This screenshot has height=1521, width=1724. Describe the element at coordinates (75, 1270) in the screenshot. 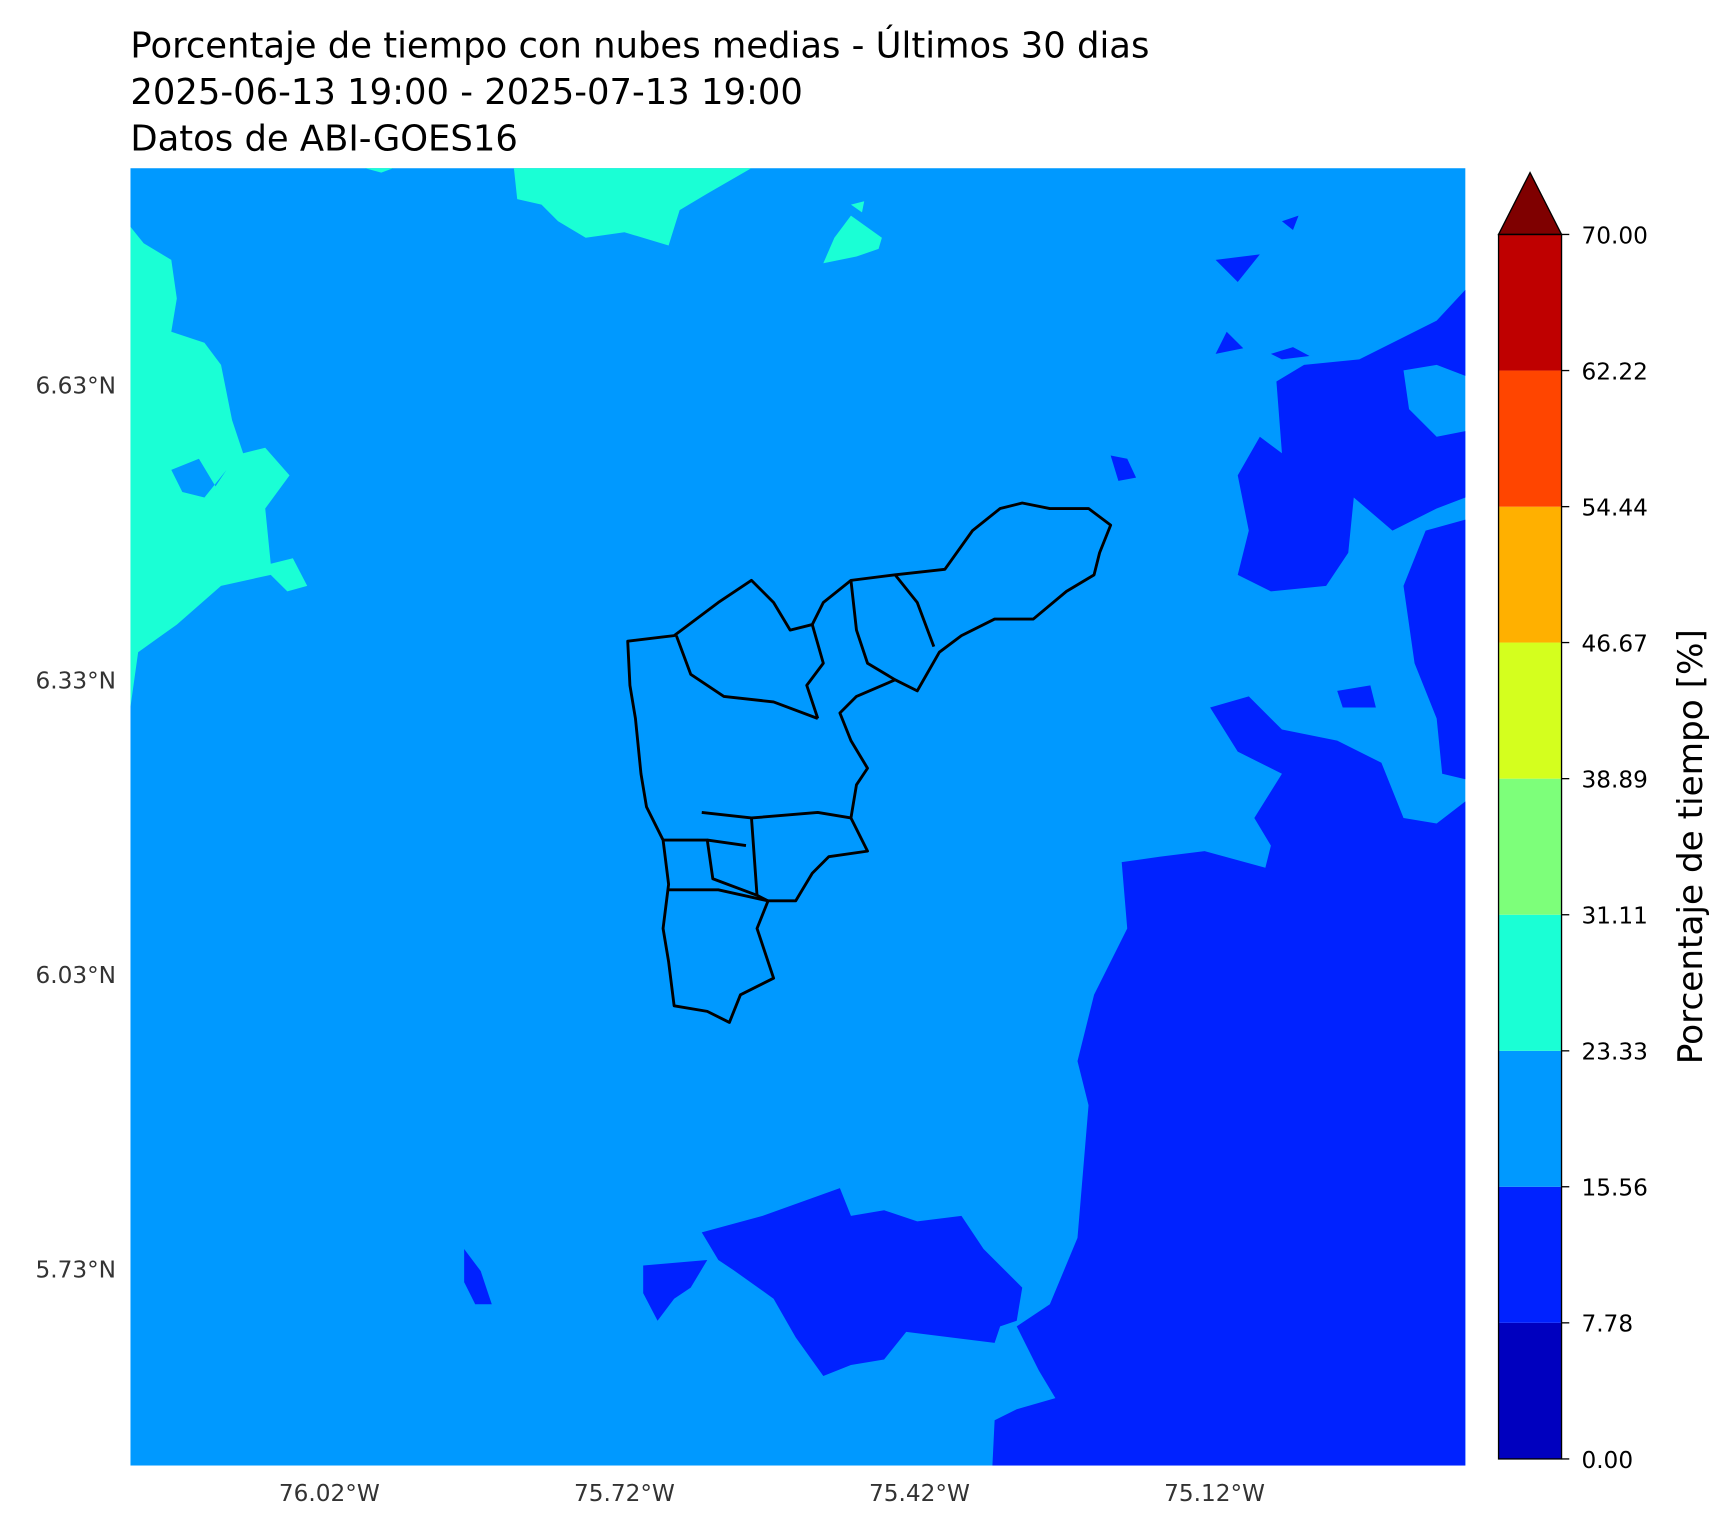

I see `lat-tick-label: 5.73°N` at that location.